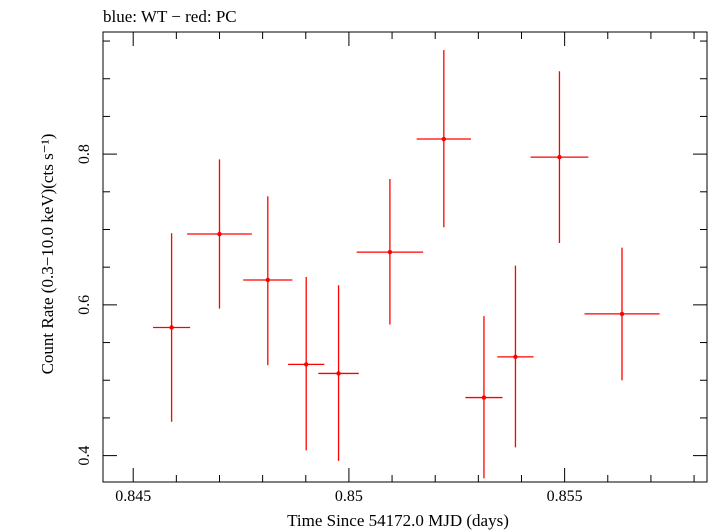 This screenshot has width=709, height=532. What do you see at coordinates (84, 305) in the screenshot?
I see `y-tick-label: 0.6` at bounding box center [84, 305].